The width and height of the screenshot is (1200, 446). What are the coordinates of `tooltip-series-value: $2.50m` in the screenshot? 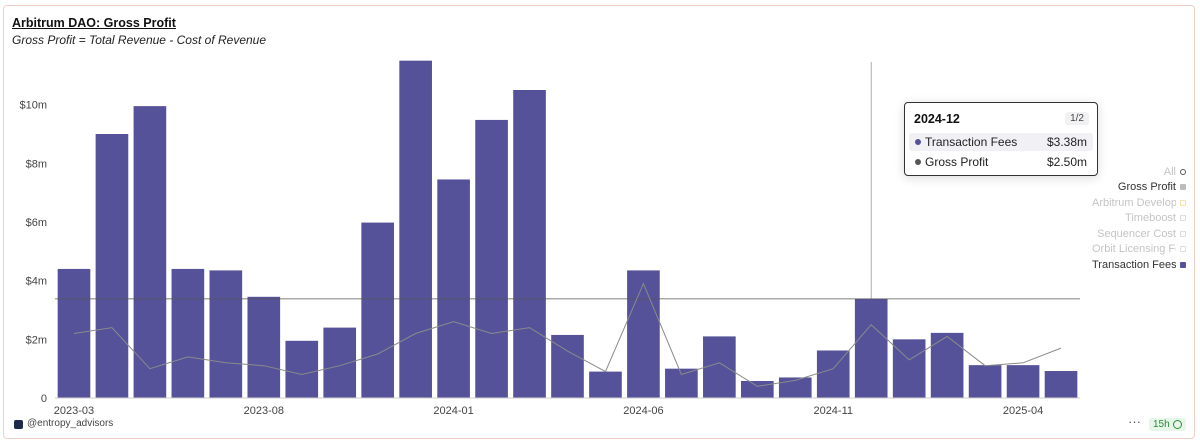 It's located at (1066, 162).